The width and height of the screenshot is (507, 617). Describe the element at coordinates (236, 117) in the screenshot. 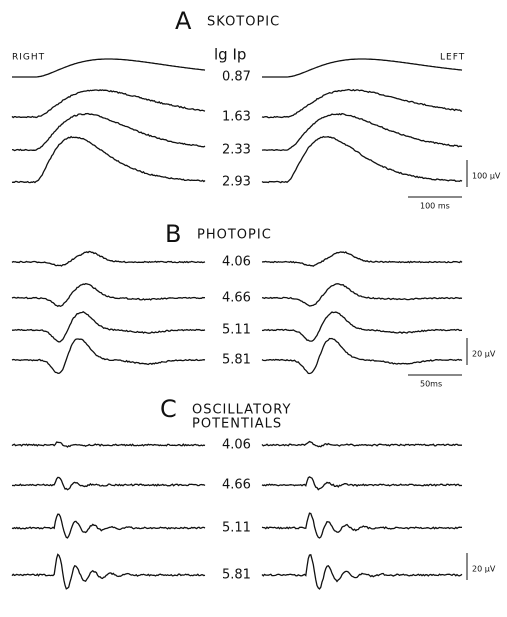

I see `intensity-label: 1.63` at that location.